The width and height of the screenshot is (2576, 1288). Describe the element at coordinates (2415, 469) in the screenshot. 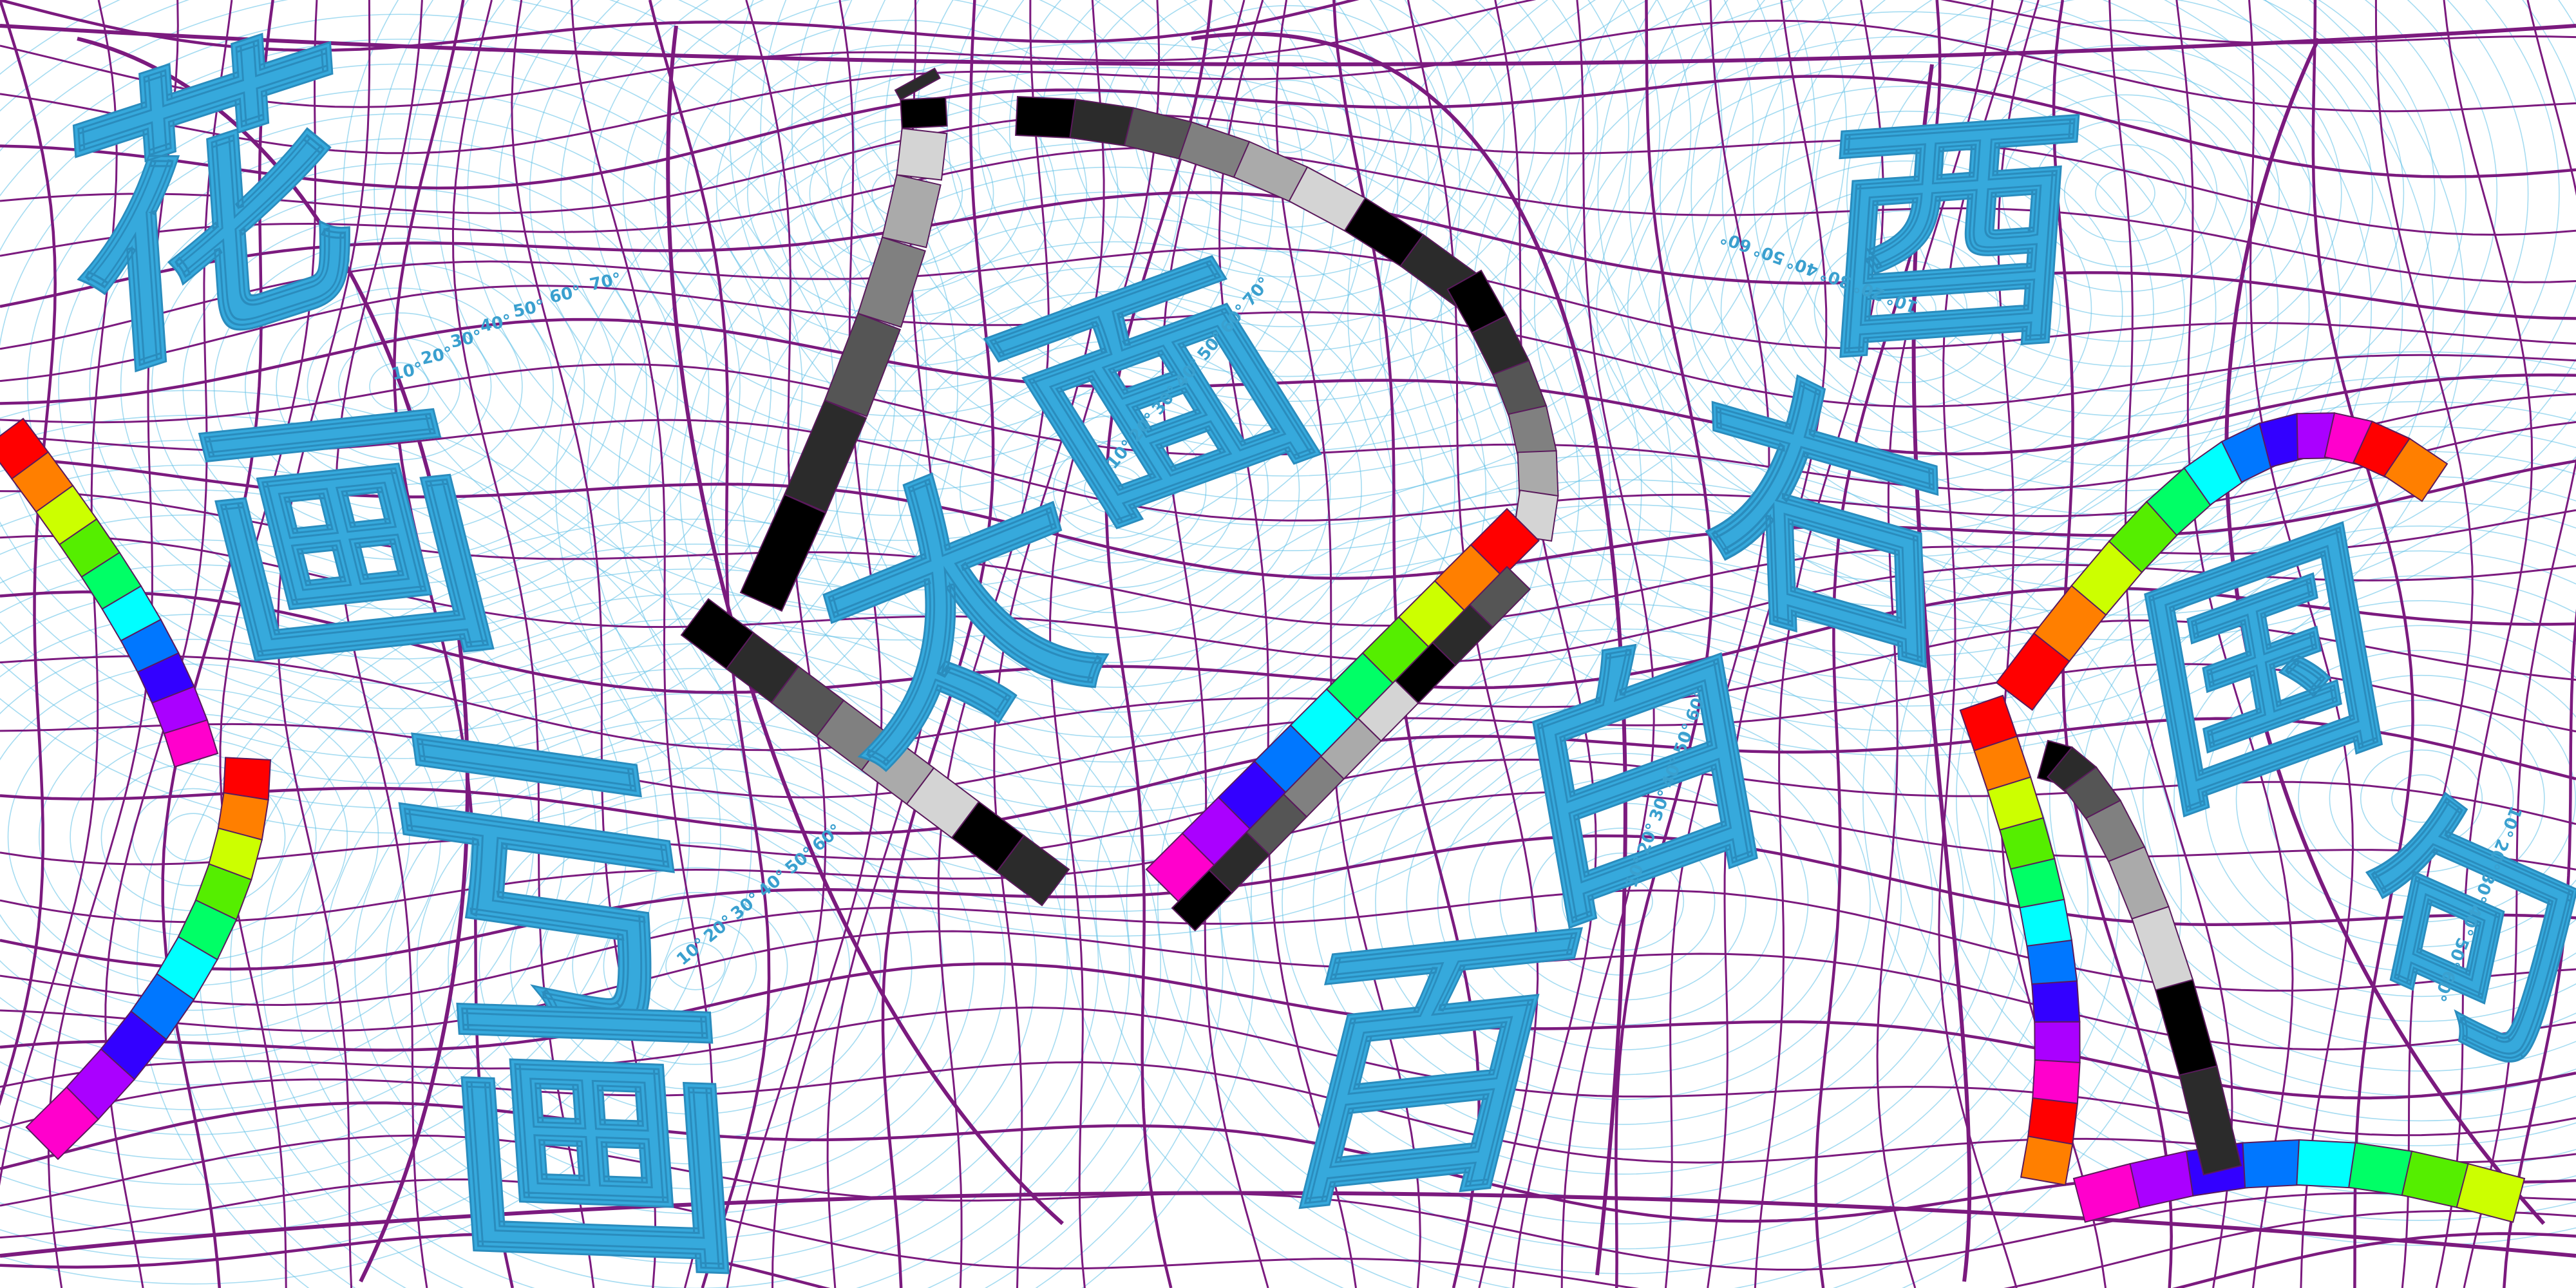

I see `rainbow-band-right-upper` at that location.